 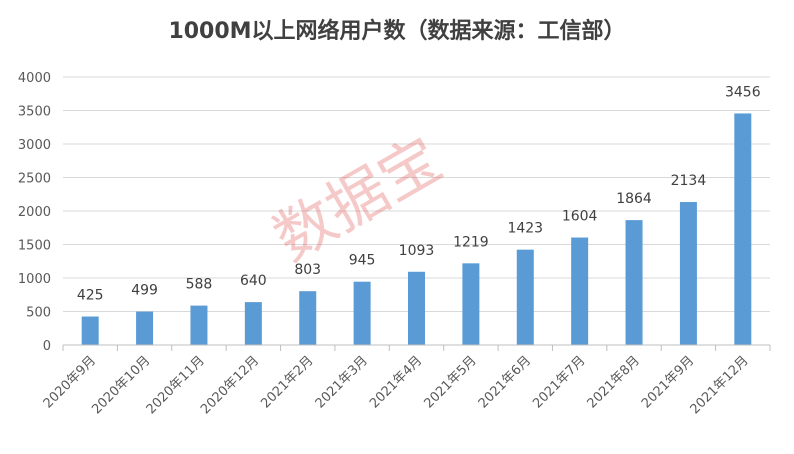 I want to click on x-tick-label: 2021年9月, so click(x=668, y=382).